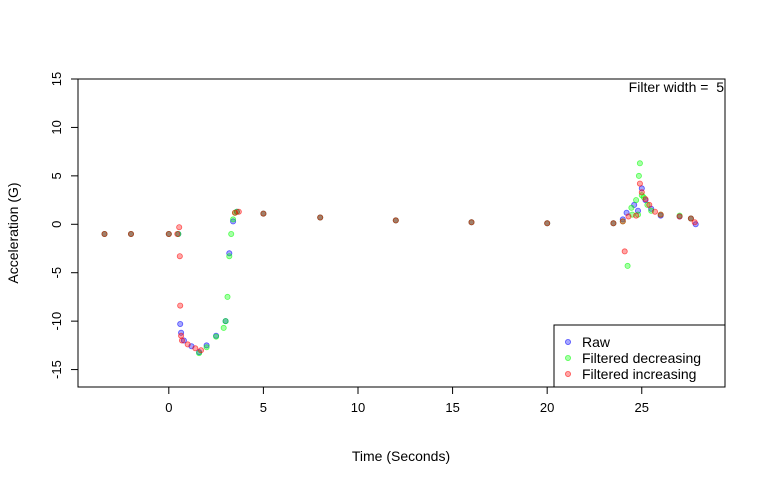  I want to click on y-tick-label: 0, so click(56, 224).